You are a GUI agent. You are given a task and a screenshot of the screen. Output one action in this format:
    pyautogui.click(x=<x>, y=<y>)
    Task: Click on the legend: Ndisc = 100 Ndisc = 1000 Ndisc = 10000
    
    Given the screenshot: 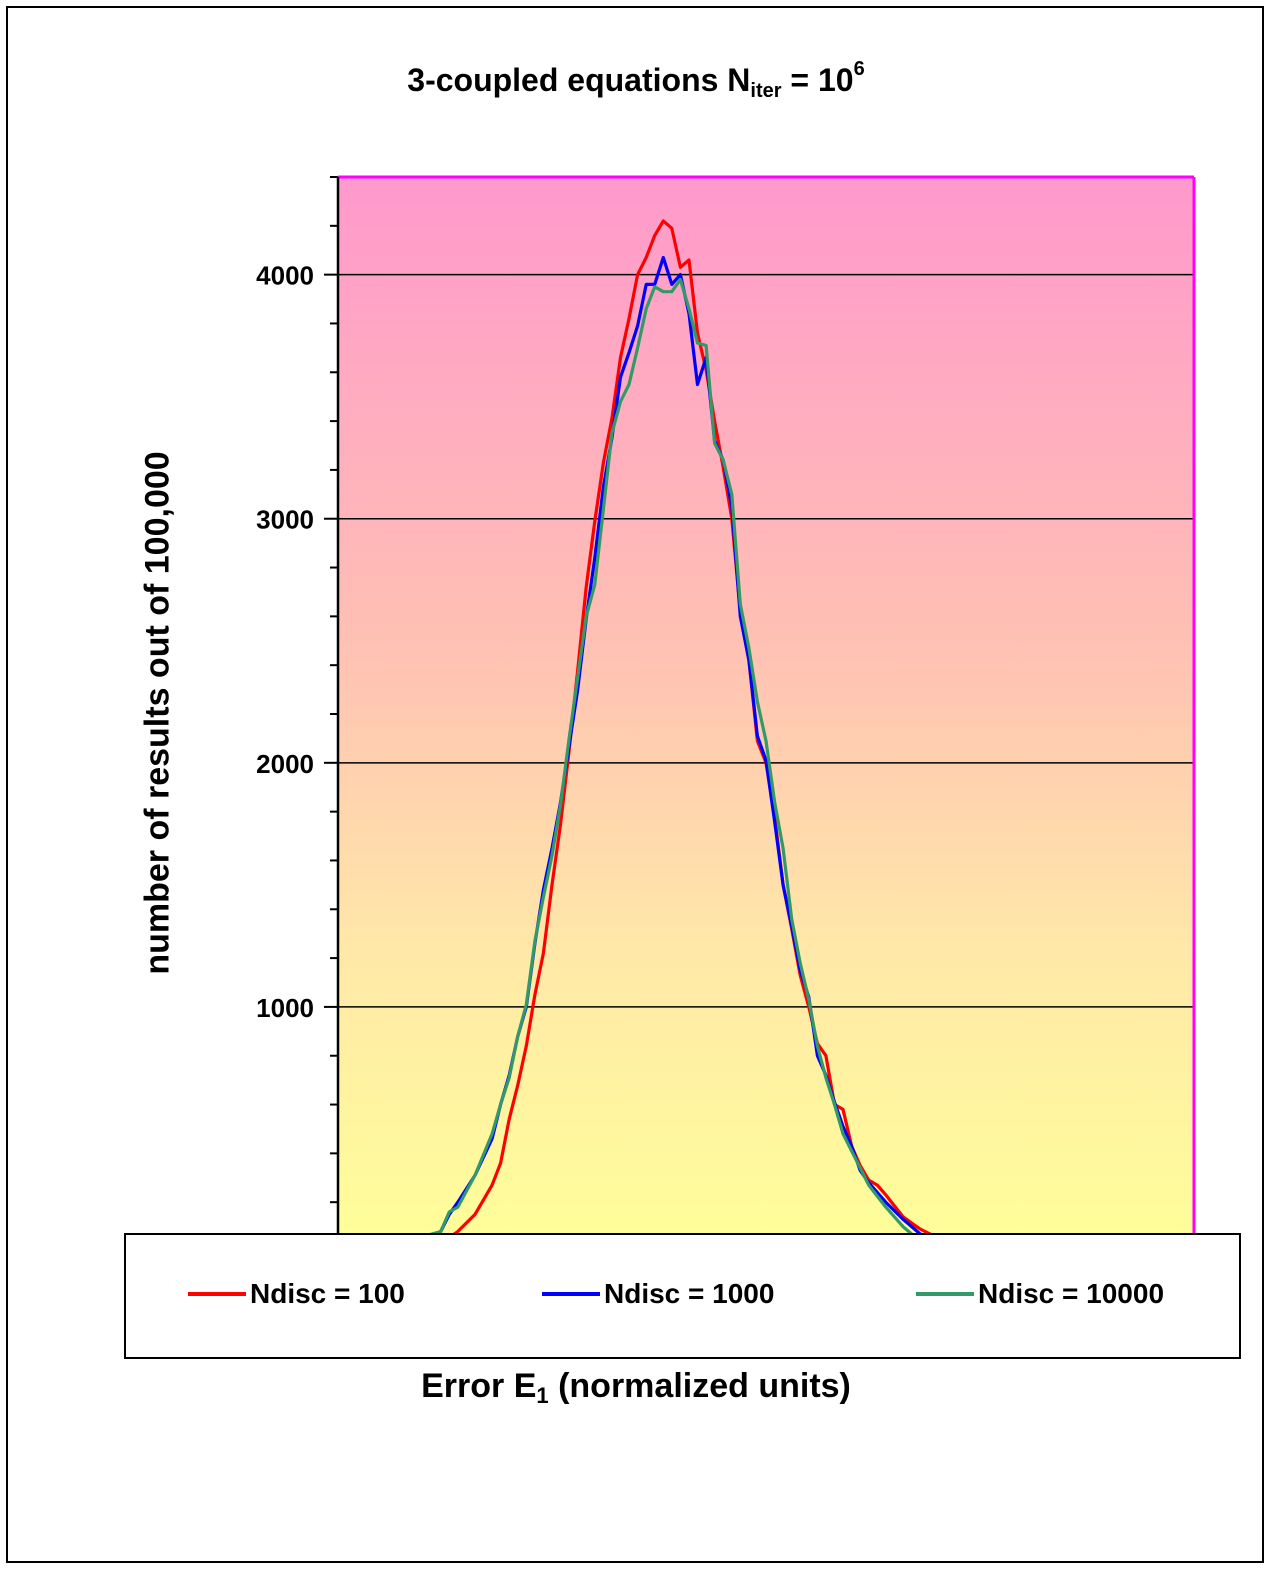 What is the action you would take?
    pyautogui.click(x=682, y=1296)
    